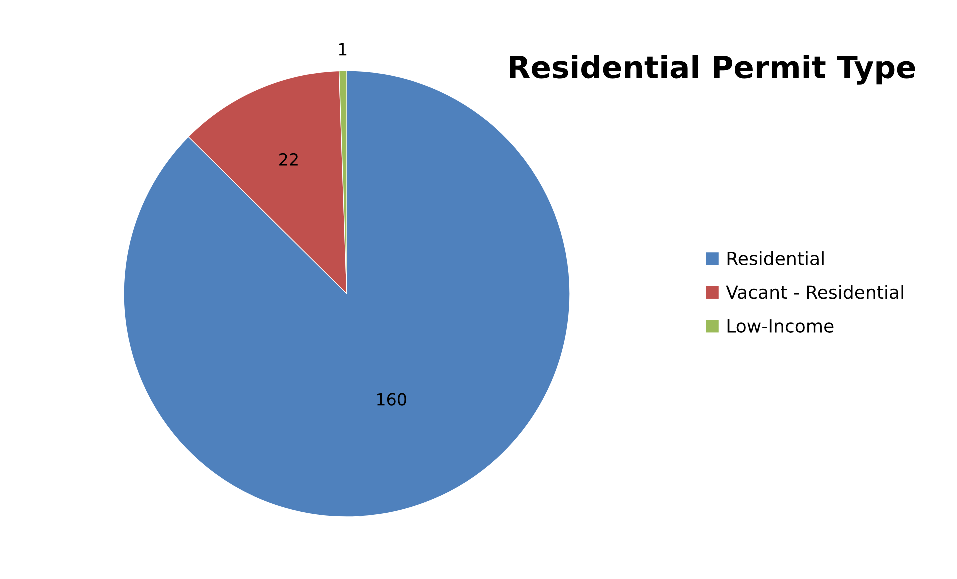 The width and height of the screenshot is (957, 579). Describe the element at coordinates (392, 399) in the screenshot. I see `data-label: 160` at that location.